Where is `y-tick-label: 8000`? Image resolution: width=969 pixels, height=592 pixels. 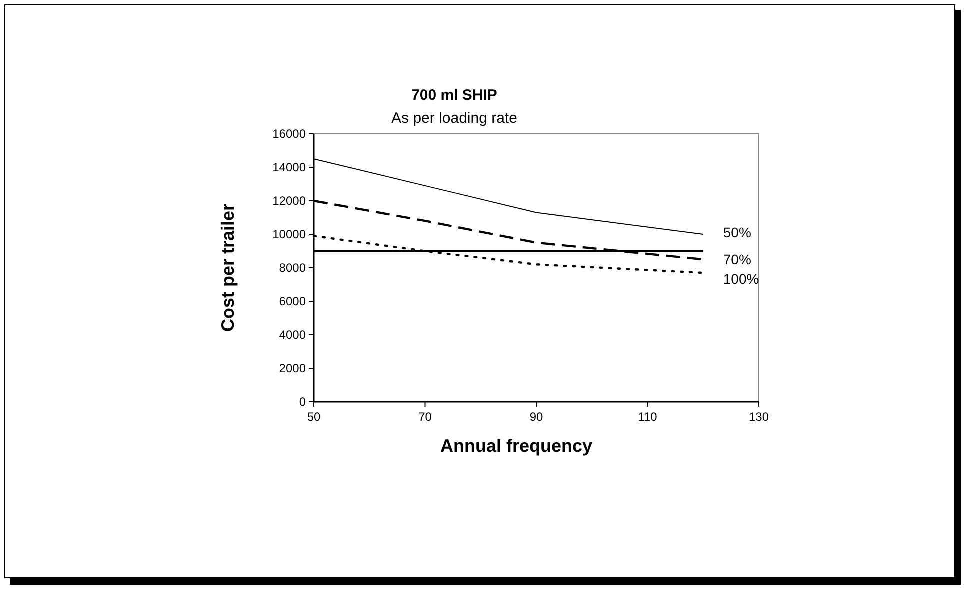 y-tick-label: 8000 is located at coordinates (292, 268).